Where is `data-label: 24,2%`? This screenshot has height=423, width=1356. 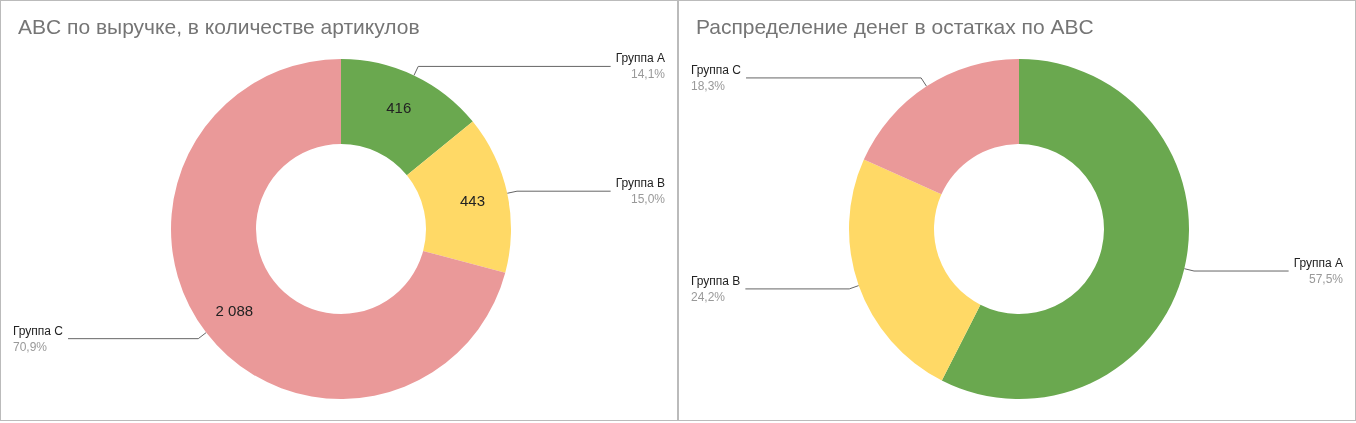 data-label: 24,2% is located at coordinates (708, 296).